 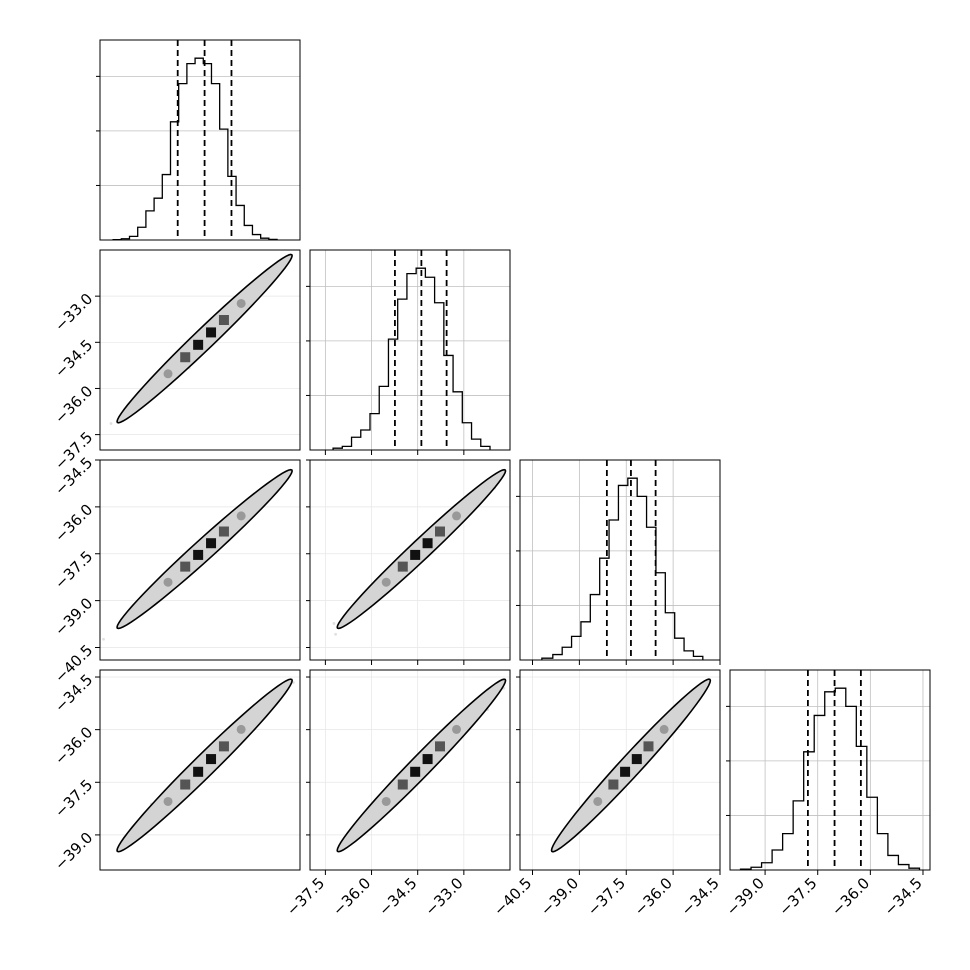 I want to click on y-tick-label: −33.0, so click(x=73, y=312).